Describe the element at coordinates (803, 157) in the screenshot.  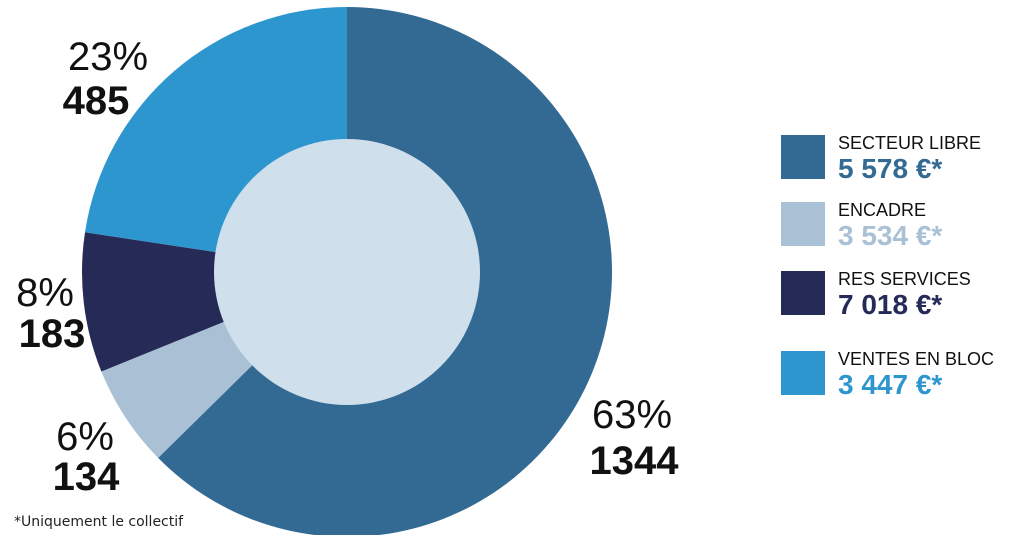
I see `legend-swatch-secteur-libre` at that location.